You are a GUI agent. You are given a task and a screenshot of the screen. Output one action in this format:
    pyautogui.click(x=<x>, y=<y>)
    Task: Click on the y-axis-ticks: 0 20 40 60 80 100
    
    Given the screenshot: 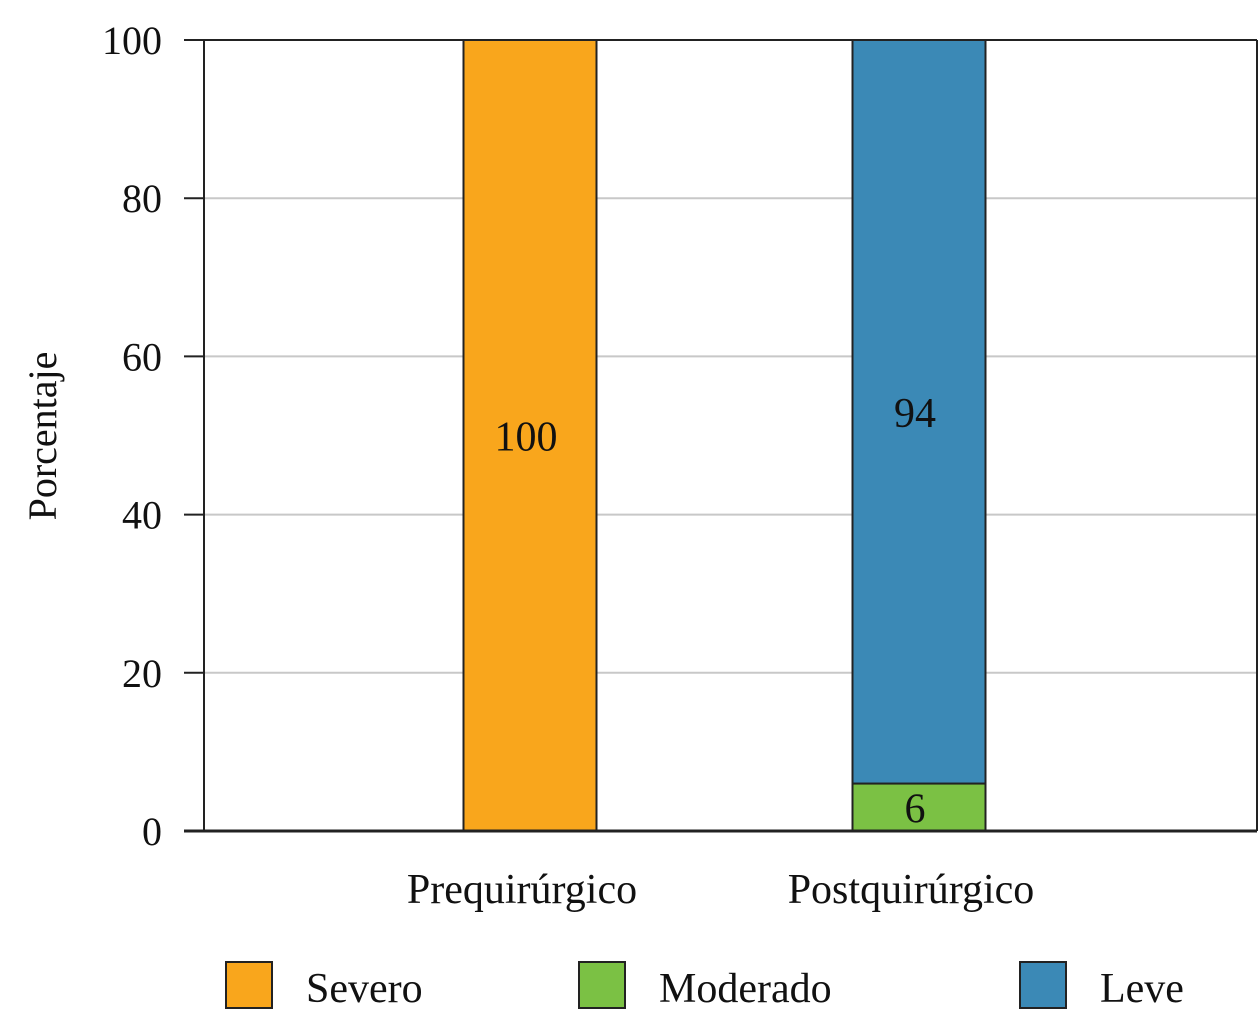 What is the action you would take?
    pyautogui.click(x=153, y=436)
    